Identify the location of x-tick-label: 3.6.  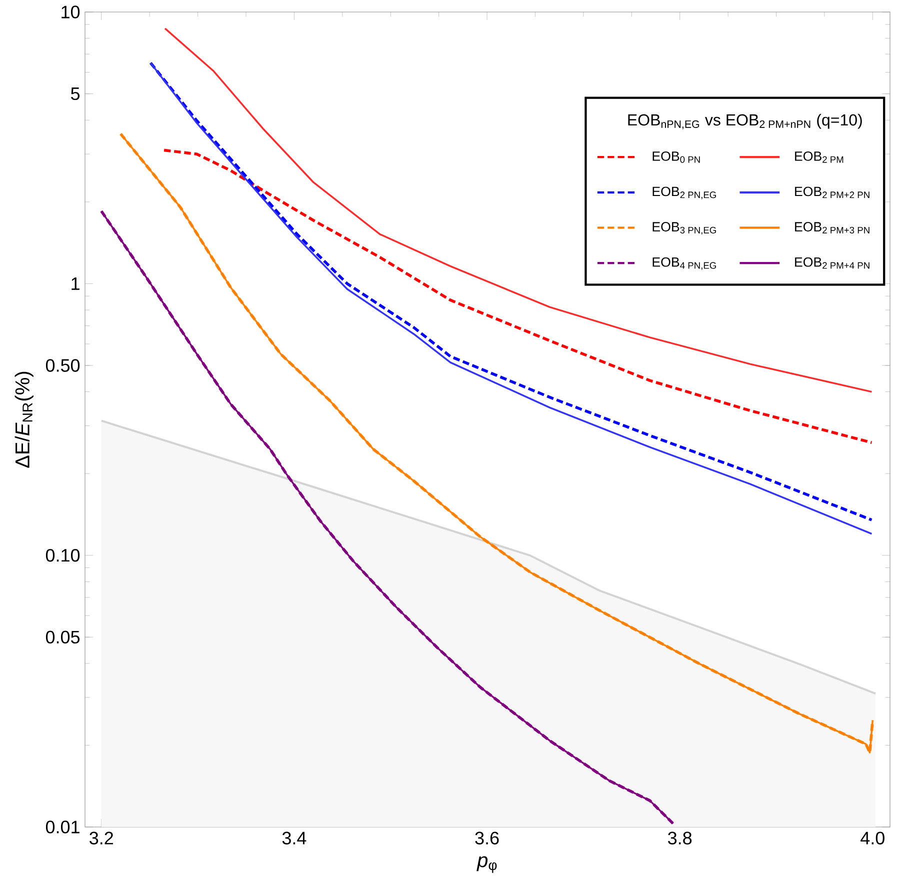
(487, 838).